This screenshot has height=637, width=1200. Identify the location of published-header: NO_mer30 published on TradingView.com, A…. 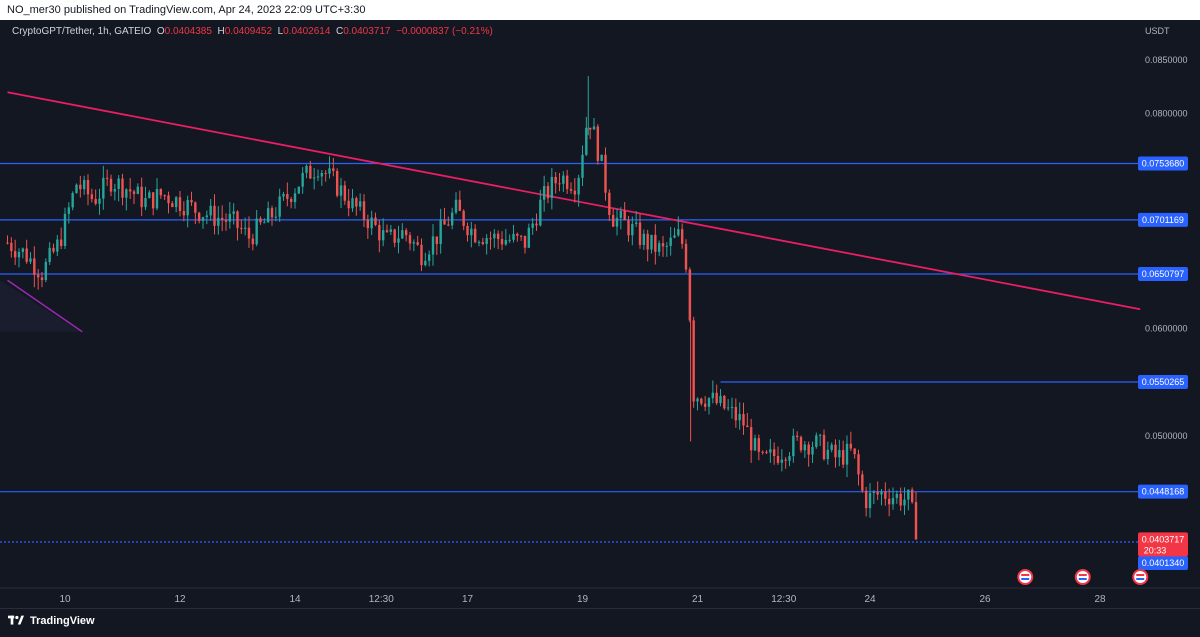
(600, 10).